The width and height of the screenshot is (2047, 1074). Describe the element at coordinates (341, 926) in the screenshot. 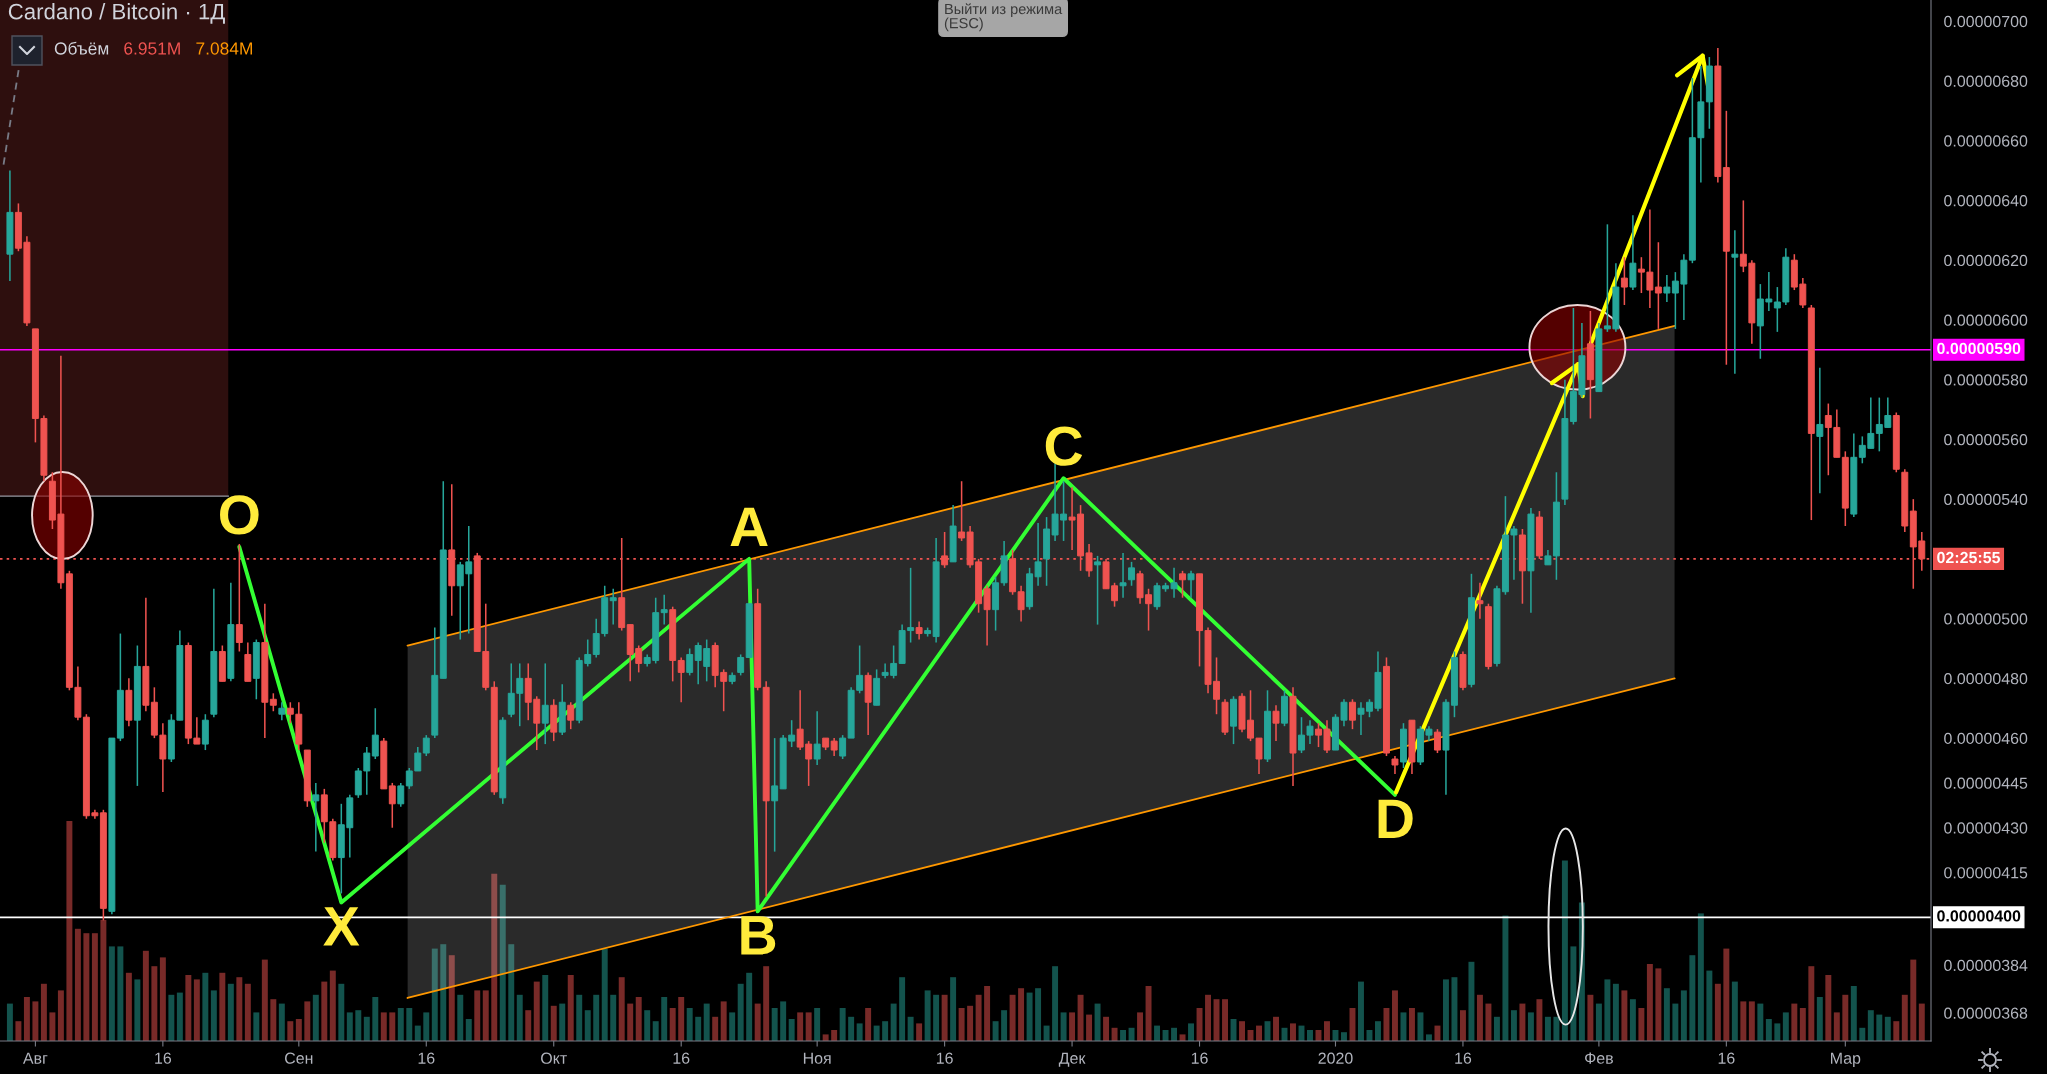

I see `annotation: X` at that location.